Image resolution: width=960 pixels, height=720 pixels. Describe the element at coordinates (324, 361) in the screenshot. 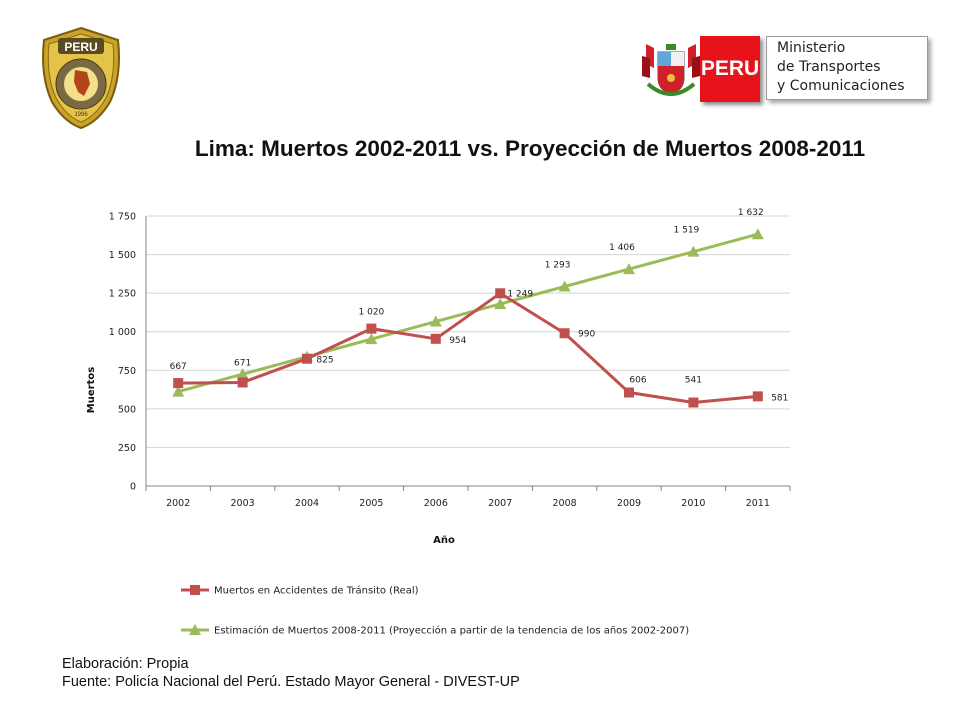

I see `data-label-real: 825` at that location.